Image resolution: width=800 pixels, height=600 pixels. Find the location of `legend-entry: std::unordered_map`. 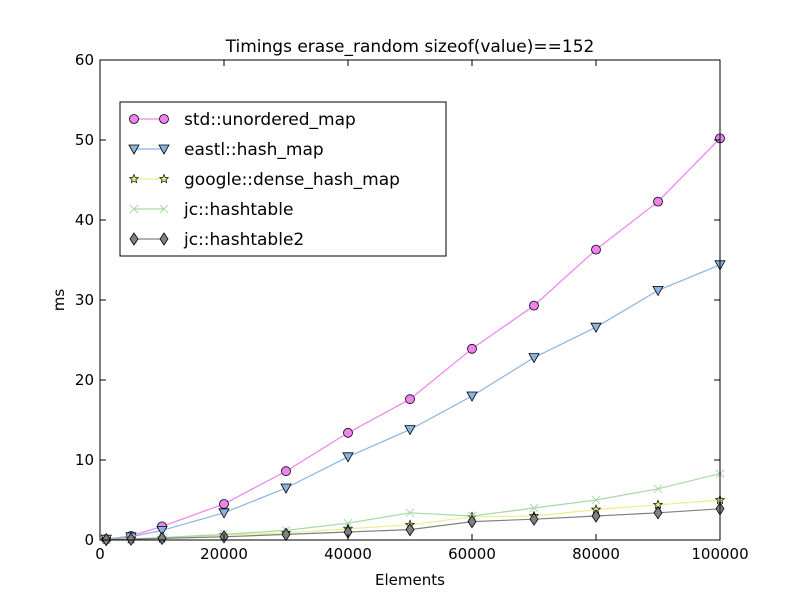

legend-entry: std::unordered_map is located at coordinates (242, 120).